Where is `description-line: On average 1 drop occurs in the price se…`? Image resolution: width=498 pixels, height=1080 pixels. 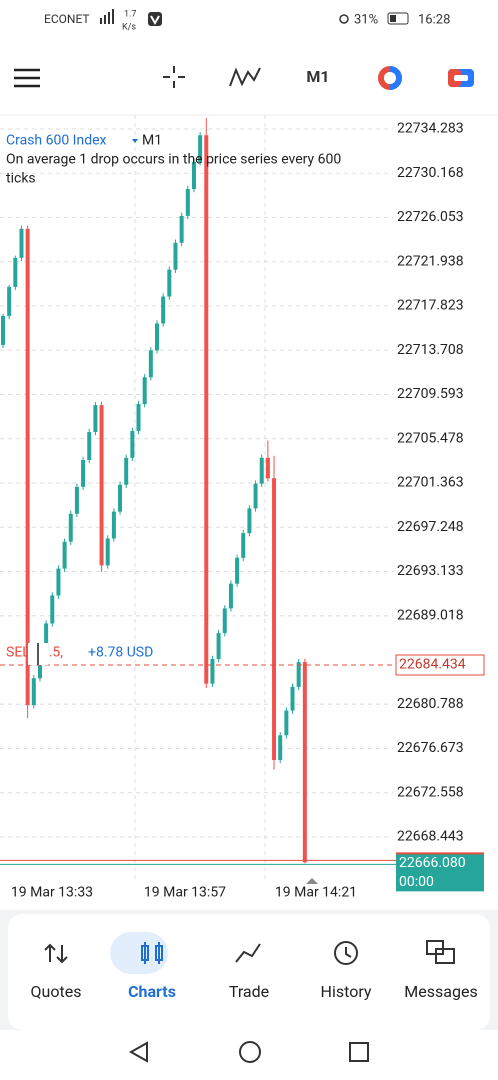 description-line: On average 1 drop occurs in the price se… is located at coordinates (173, 160).